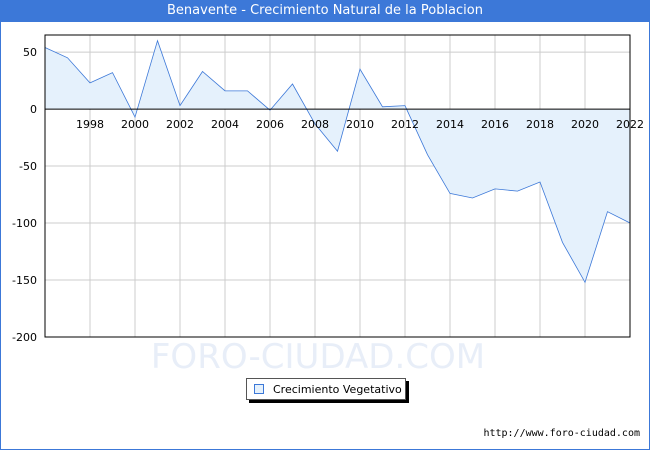 The width and height of the screenshot is (650, 450). Describe the element at coordinates (180, 124) in the screenshot. I see `x-tick-label: 2002` at that location.